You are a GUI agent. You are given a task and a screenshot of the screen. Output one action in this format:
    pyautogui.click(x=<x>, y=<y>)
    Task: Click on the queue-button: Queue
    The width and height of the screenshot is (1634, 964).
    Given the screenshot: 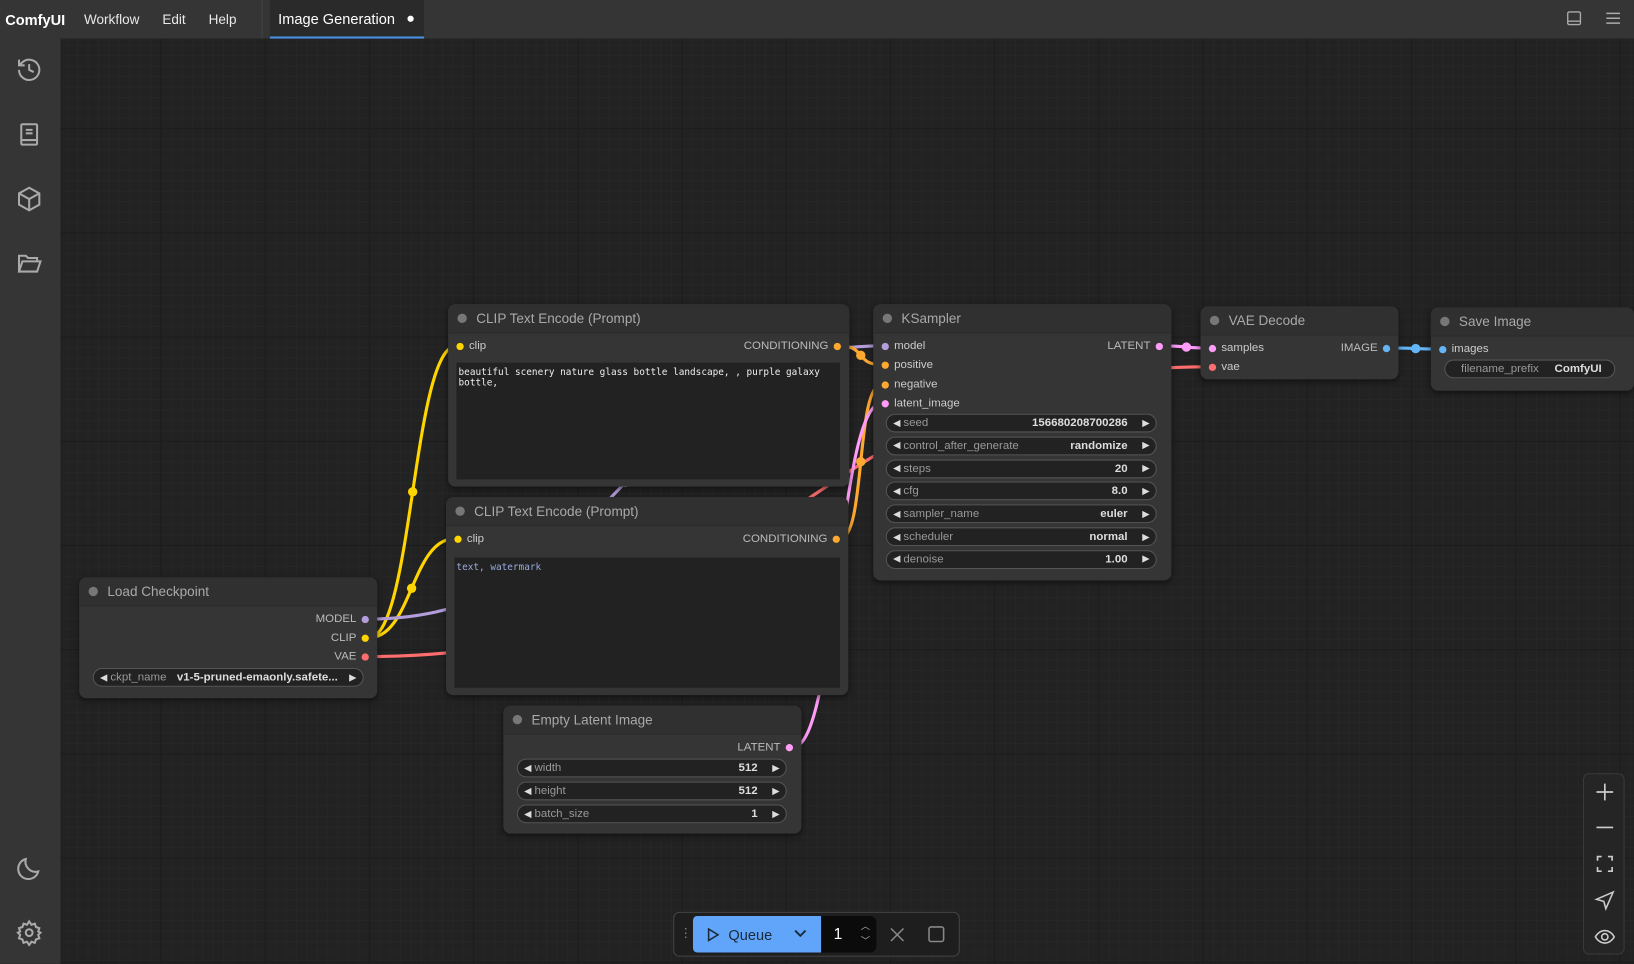 What is the action you would take?
    pyautogui.click(x=757, y=934)
    